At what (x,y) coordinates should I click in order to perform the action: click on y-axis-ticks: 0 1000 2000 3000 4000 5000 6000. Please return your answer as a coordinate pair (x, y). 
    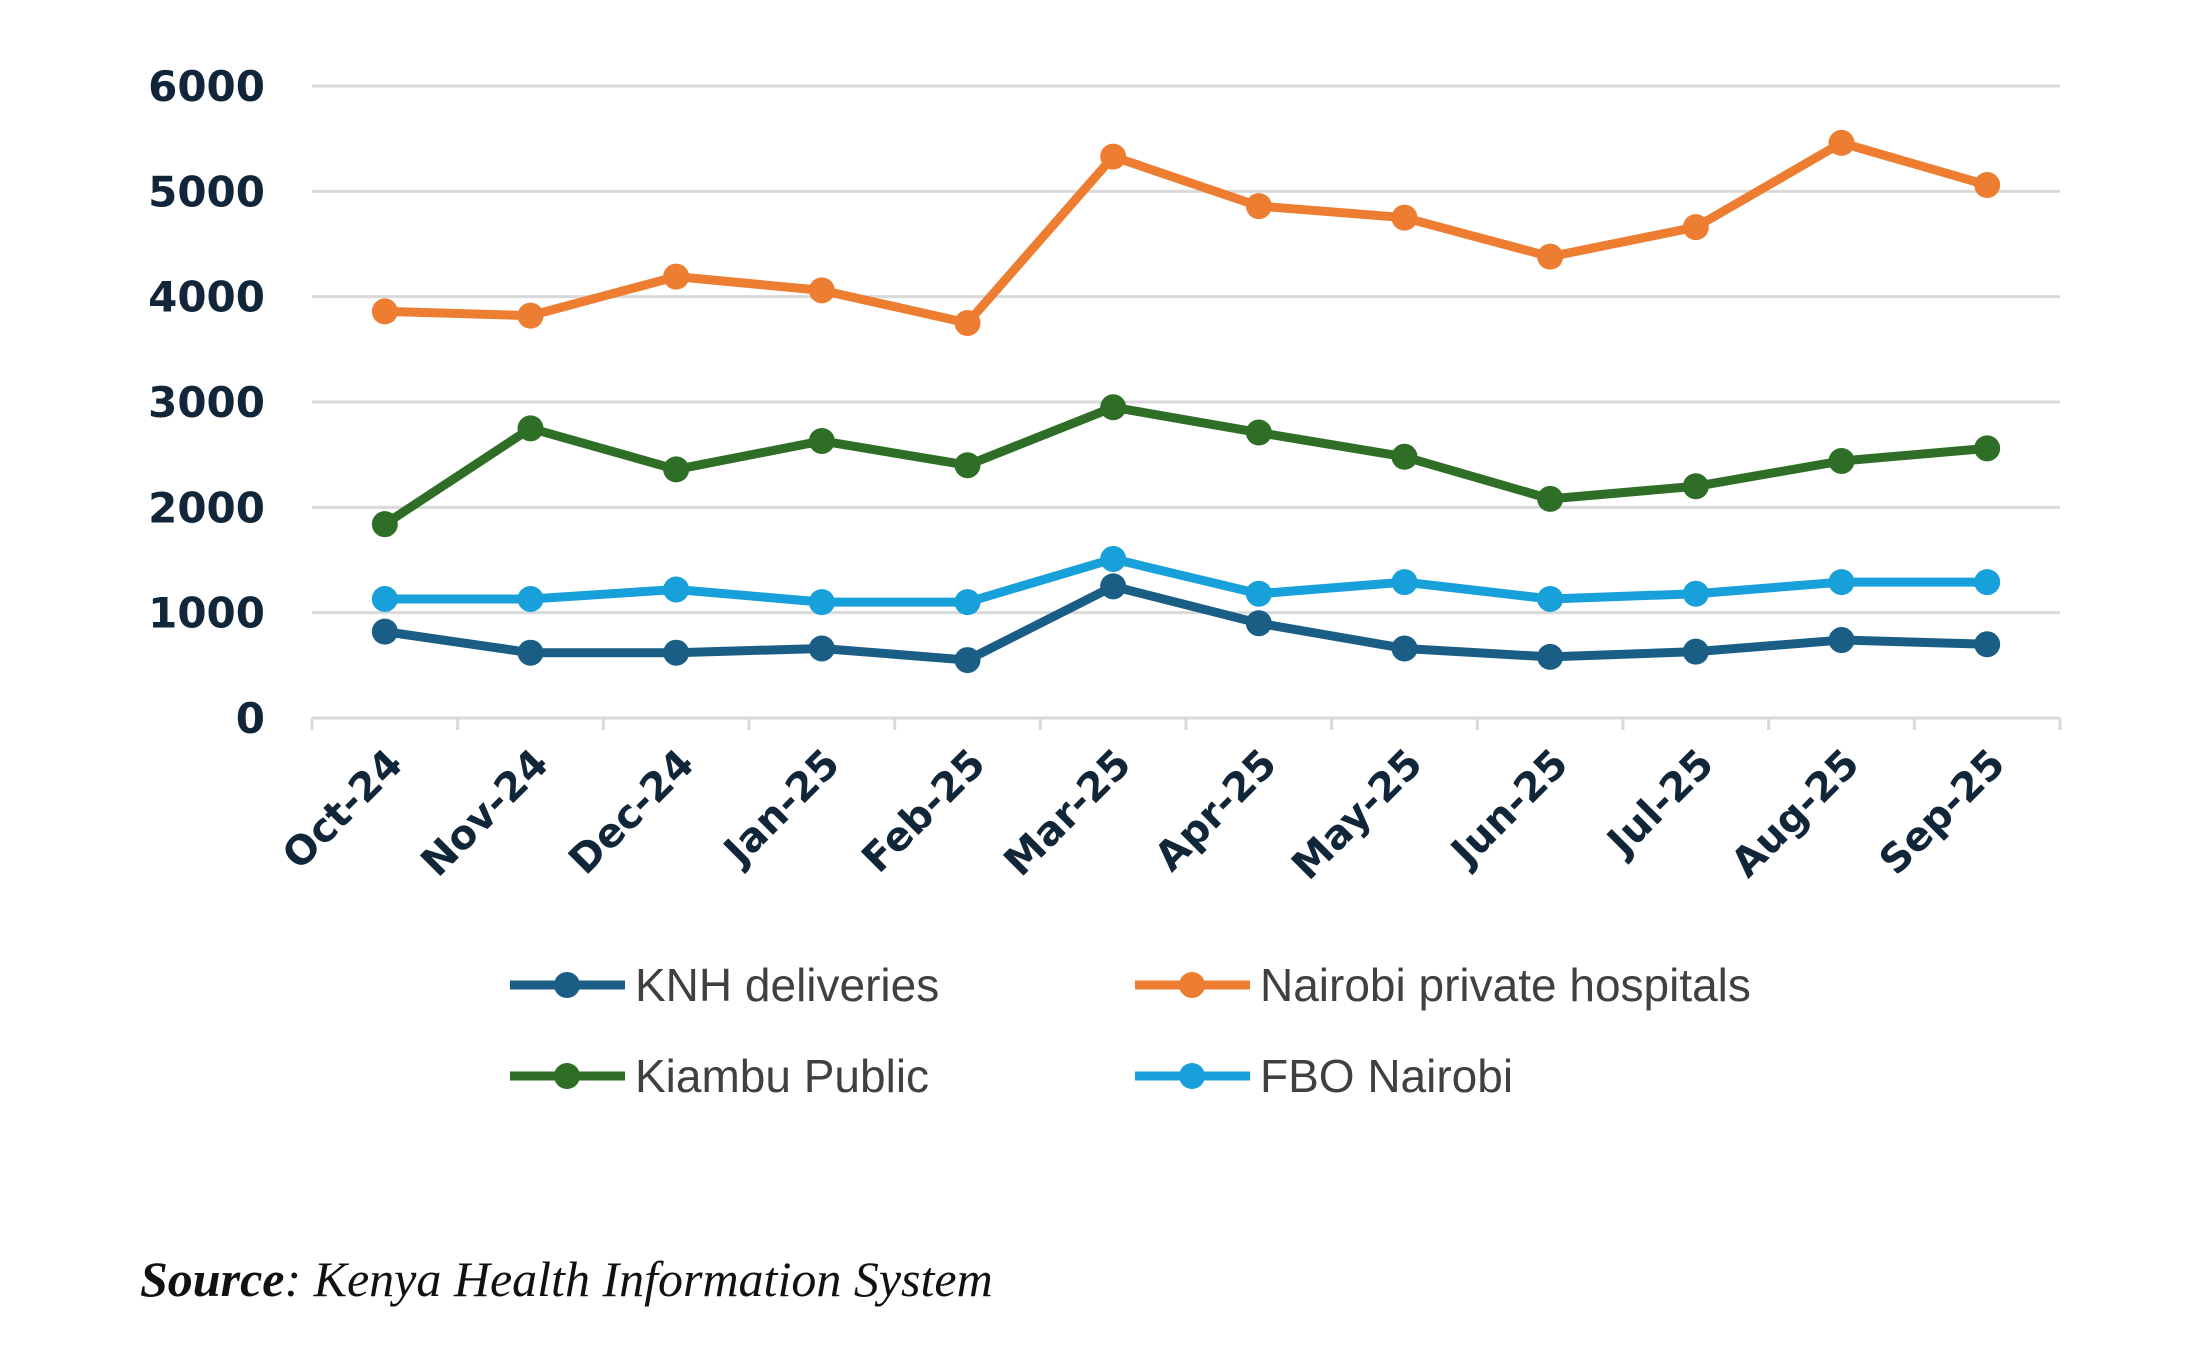
    Looking at the image, I should click on (206, 402).